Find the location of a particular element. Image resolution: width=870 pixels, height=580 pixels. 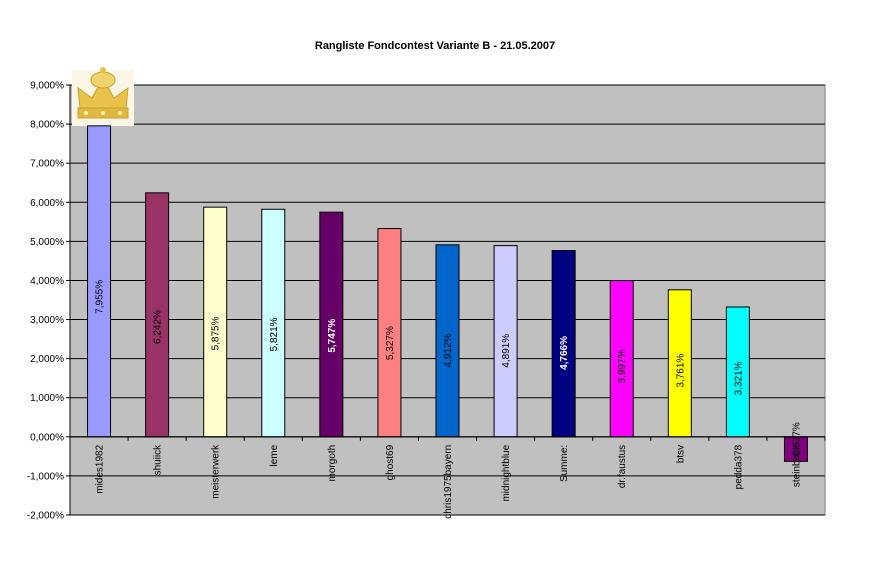

category-label: morgoth is located at coordinates (332, 463).